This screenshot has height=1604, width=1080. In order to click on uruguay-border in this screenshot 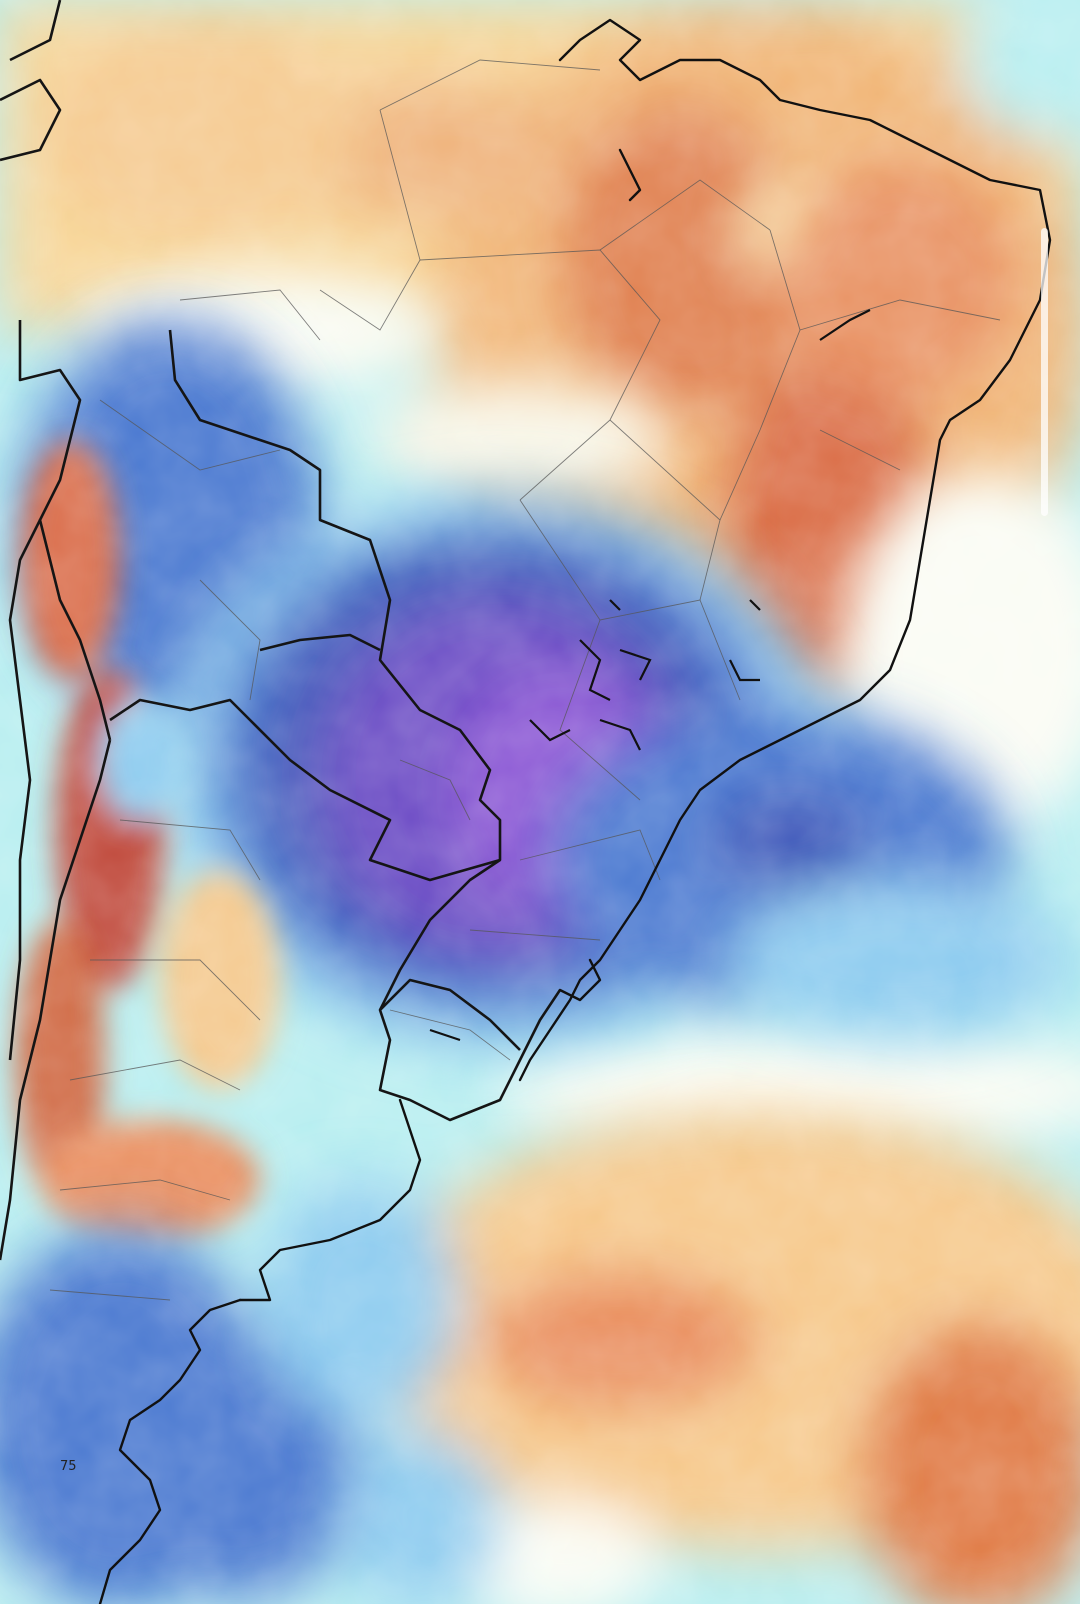, I will do `click(450, 1014)`.